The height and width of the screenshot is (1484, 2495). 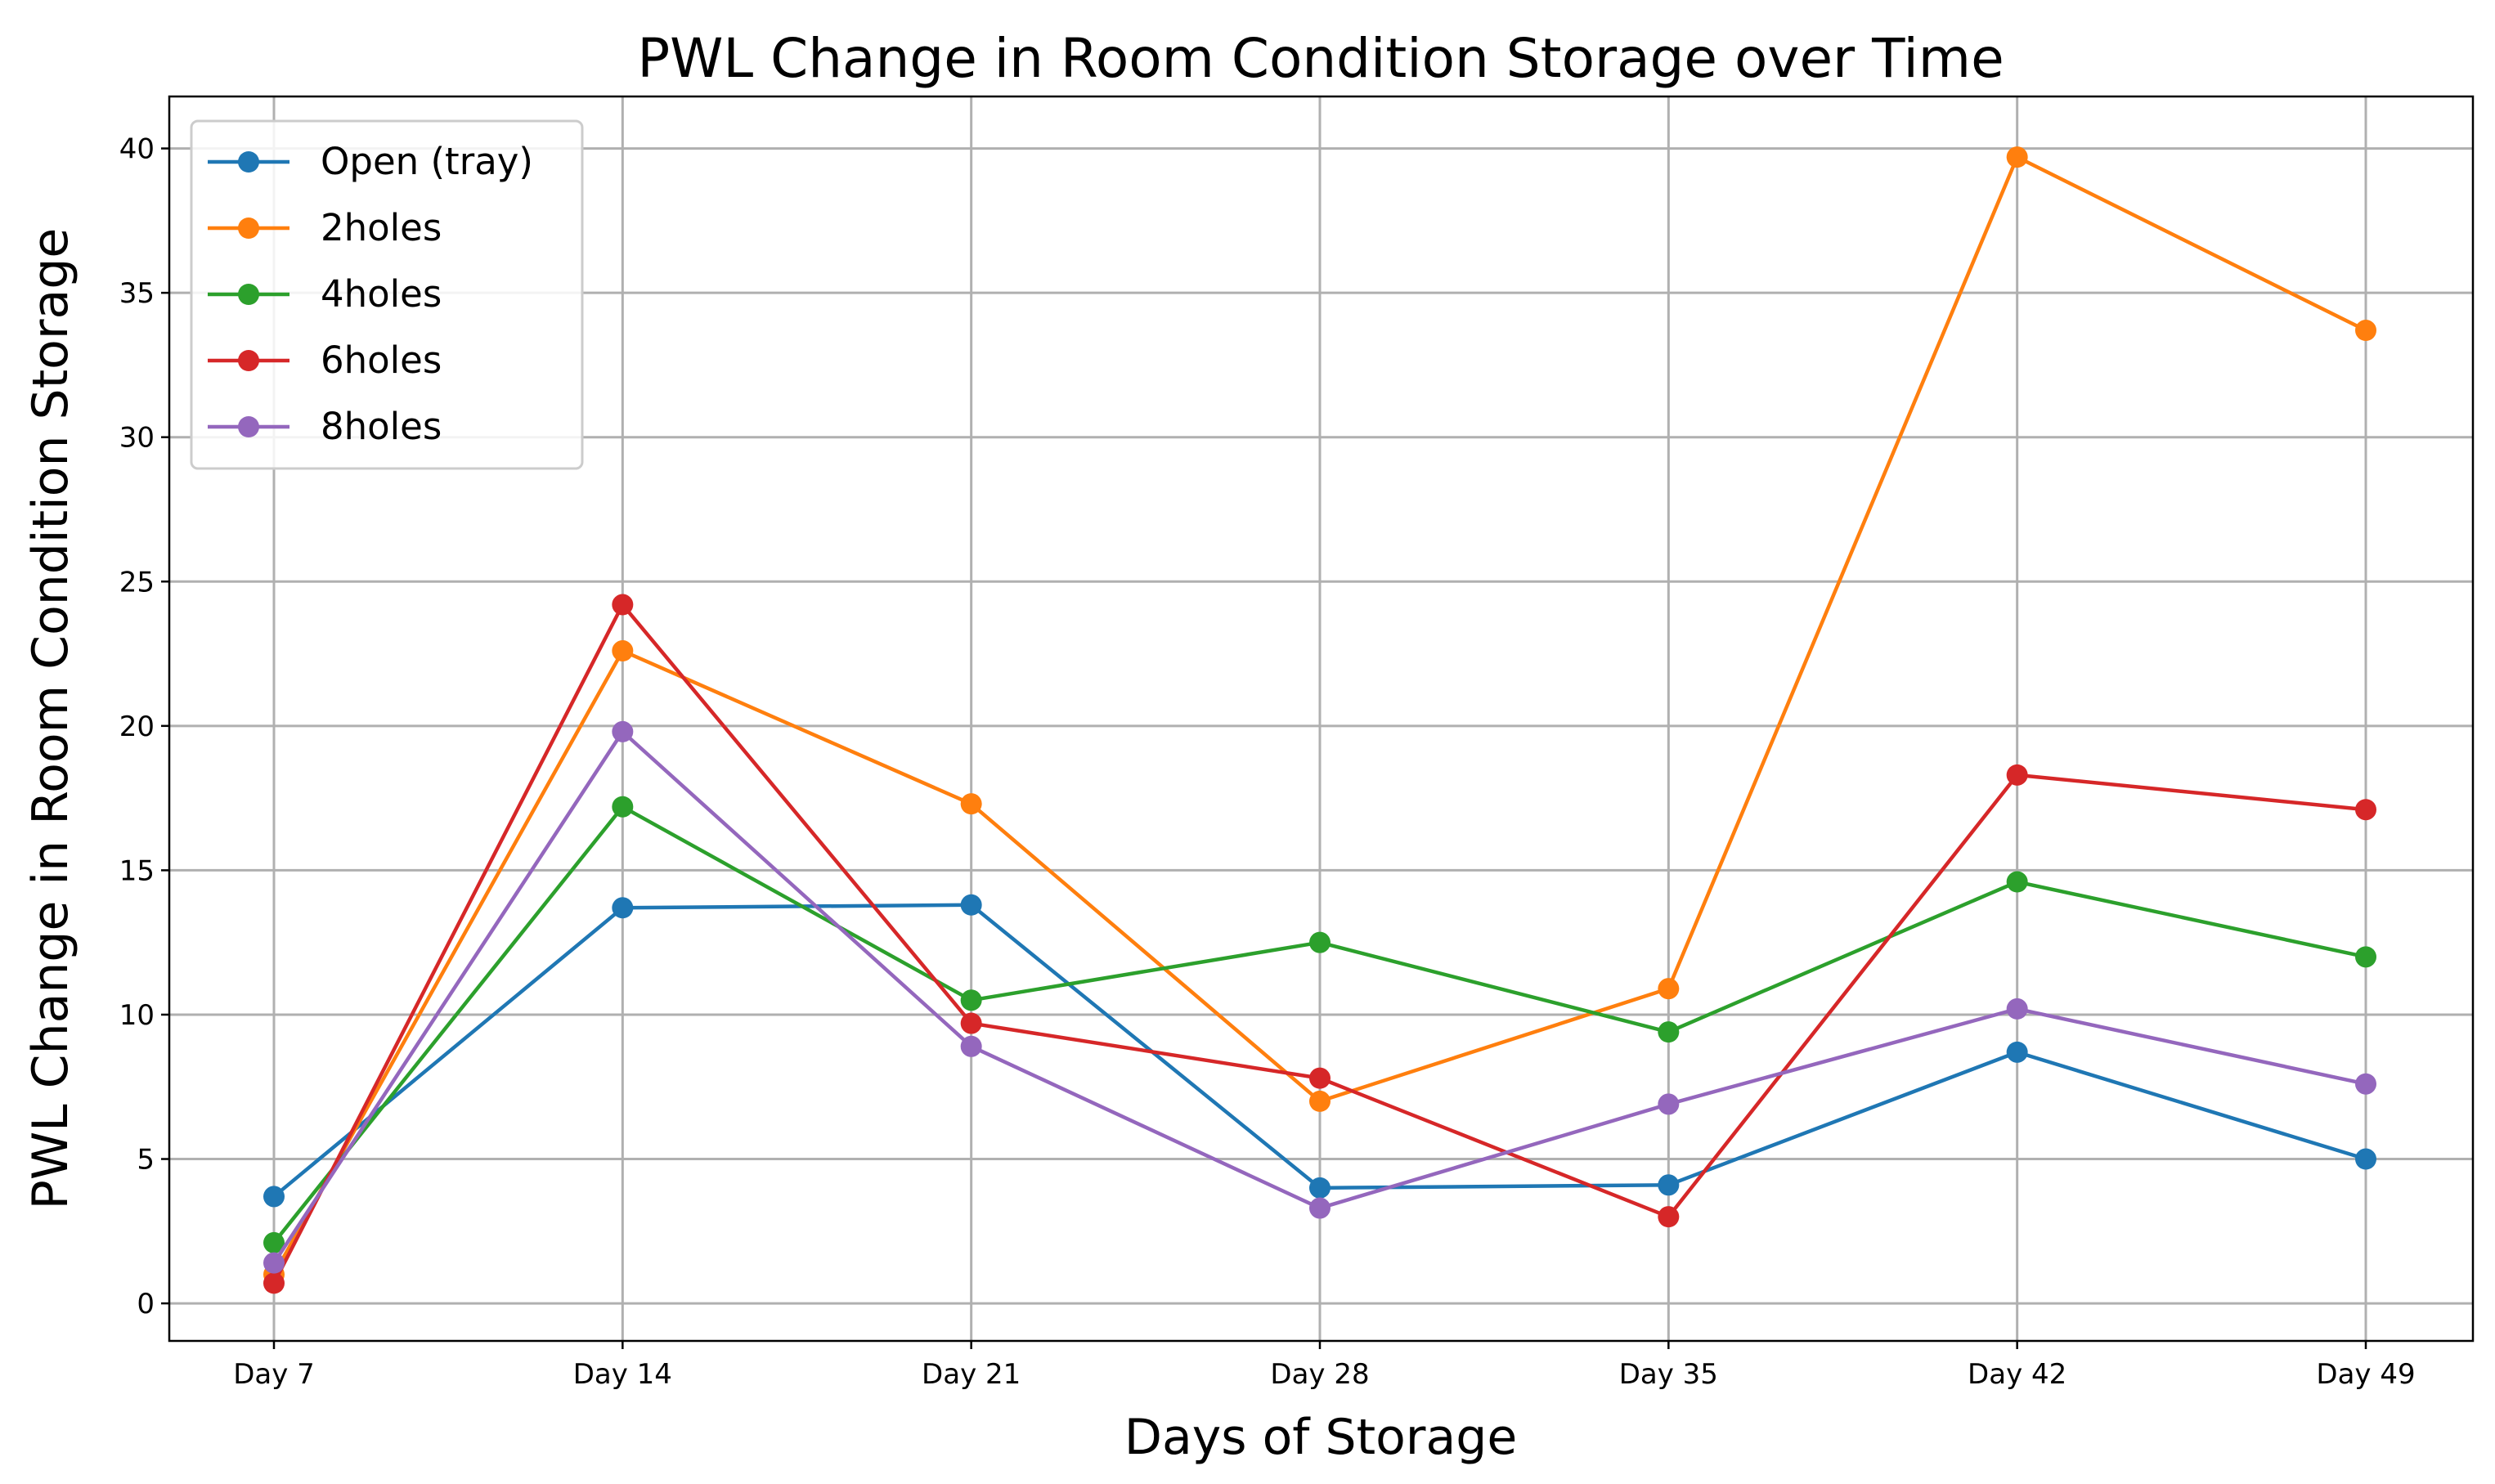 I want to click on y-tick-label: 35, so click(x=137, y=293).